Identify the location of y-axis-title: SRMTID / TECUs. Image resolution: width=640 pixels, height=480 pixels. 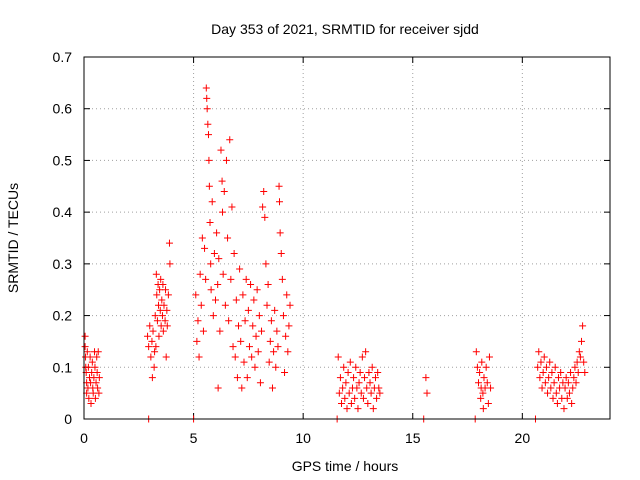
(13, 238).